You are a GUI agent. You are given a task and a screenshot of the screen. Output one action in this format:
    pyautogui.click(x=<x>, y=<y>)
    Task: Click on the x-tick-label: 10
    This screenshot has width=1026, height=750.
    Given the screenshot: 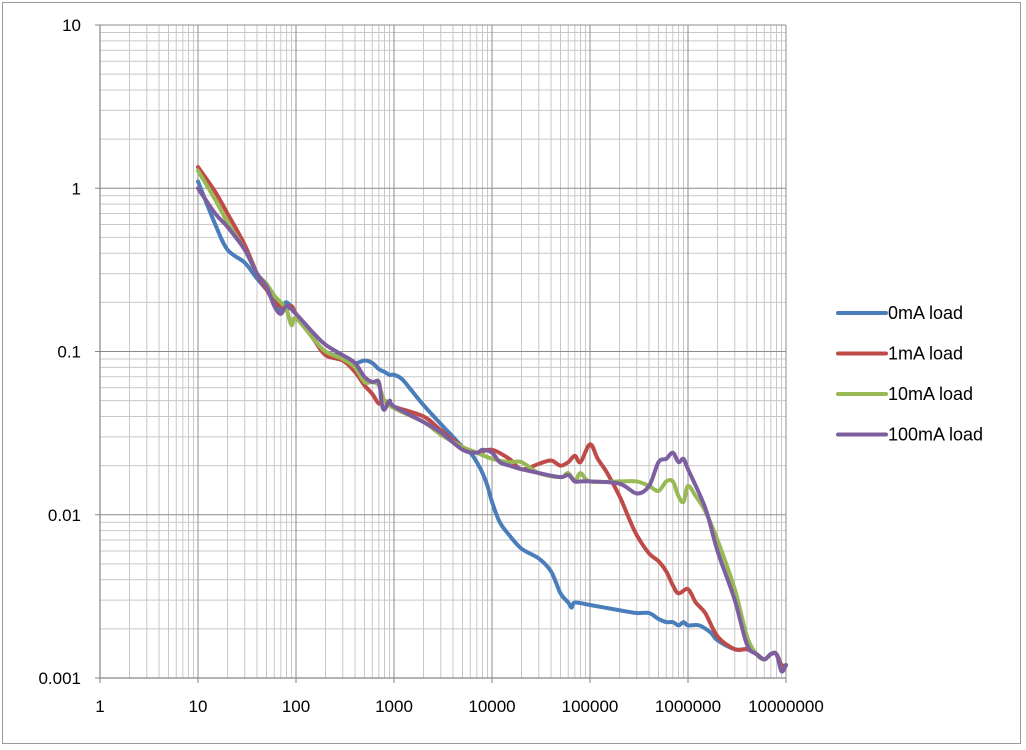 What is the action you would take?
    pyautogui.click(x=198, y=706)
    